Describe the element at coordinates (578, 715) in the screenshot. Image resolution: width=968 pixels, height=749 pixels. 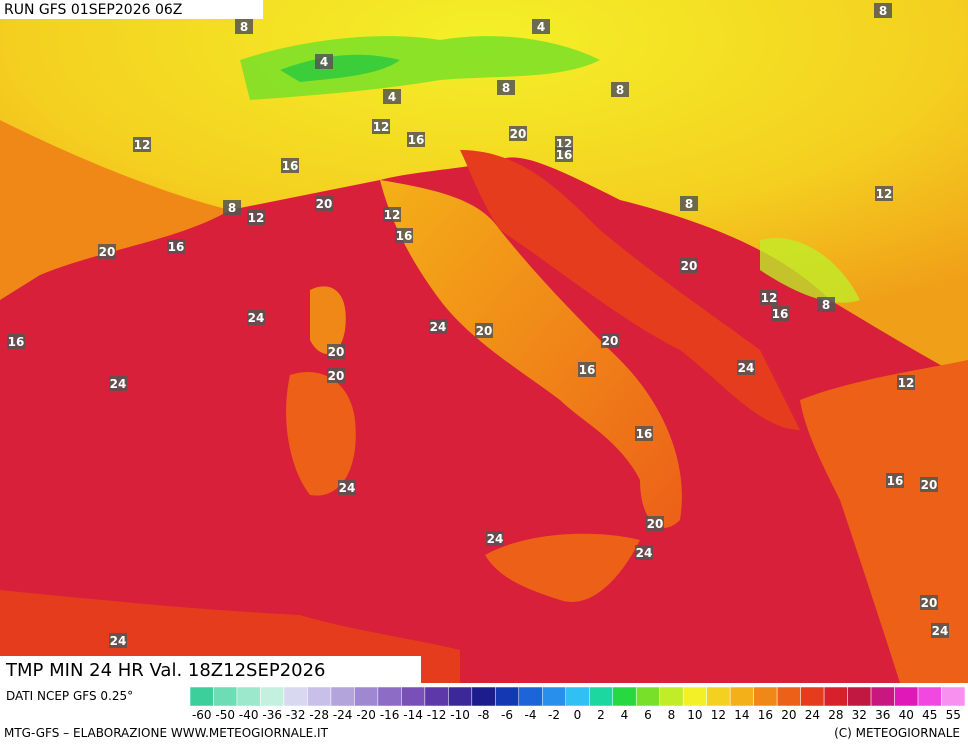
I see `scale-label: 0` at that location.